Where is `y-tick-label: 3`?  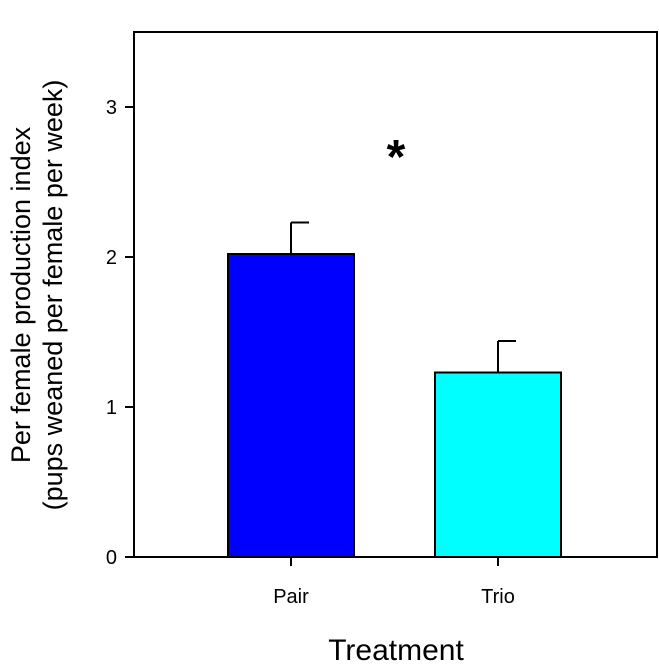 y-tick-label: 3 is located at coordinates (111, 108).